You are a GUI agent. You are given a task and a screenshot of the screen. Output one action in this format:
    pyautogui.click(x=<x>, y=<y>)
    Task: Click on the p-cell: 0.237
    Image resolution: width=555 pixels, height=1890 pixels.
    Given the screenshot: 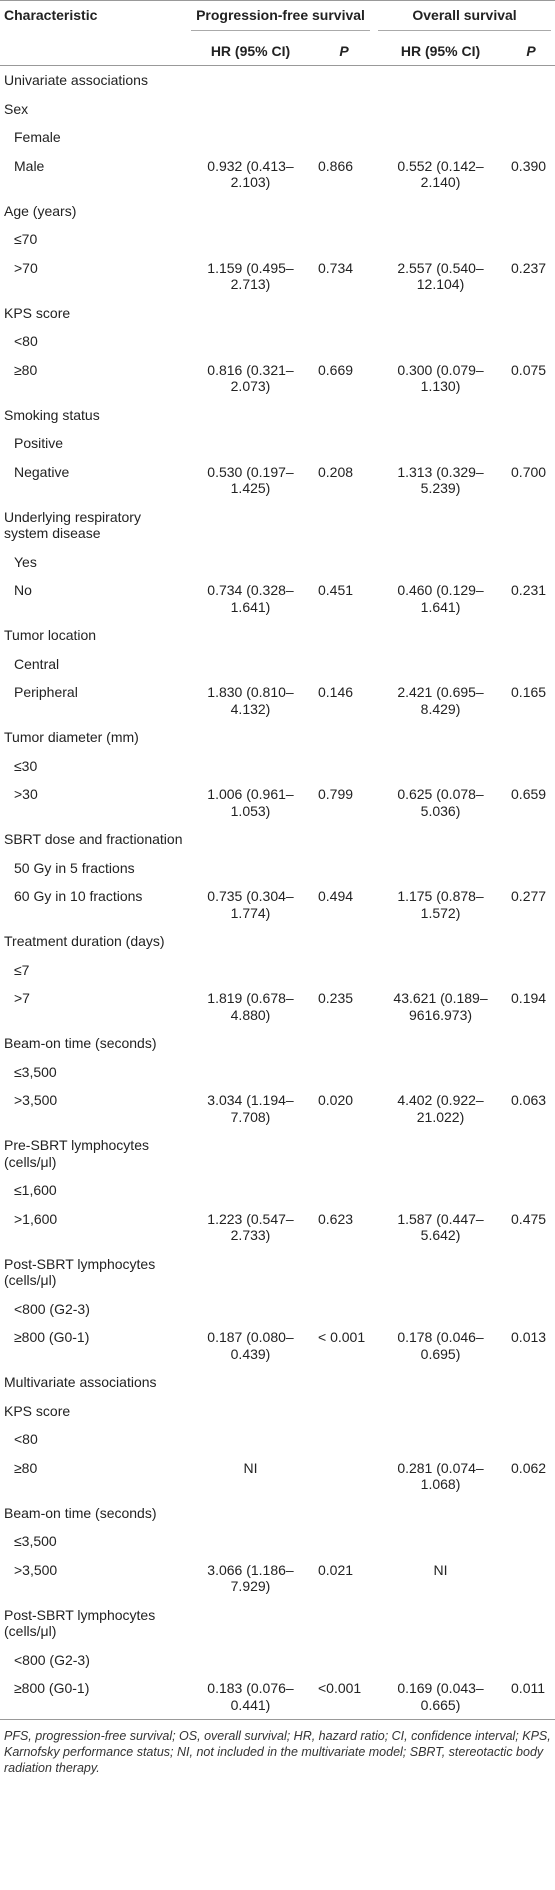 What is the action you would take?
    pyautogui.click(x=529, y=267)
    